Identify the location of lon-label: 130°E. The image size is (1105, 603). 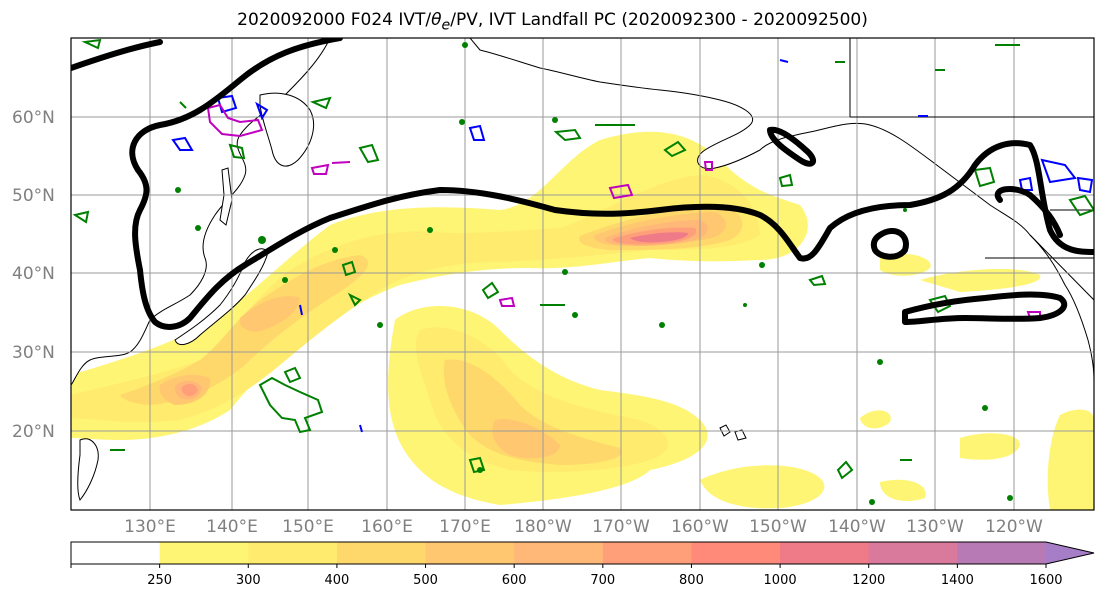
(150, 527).